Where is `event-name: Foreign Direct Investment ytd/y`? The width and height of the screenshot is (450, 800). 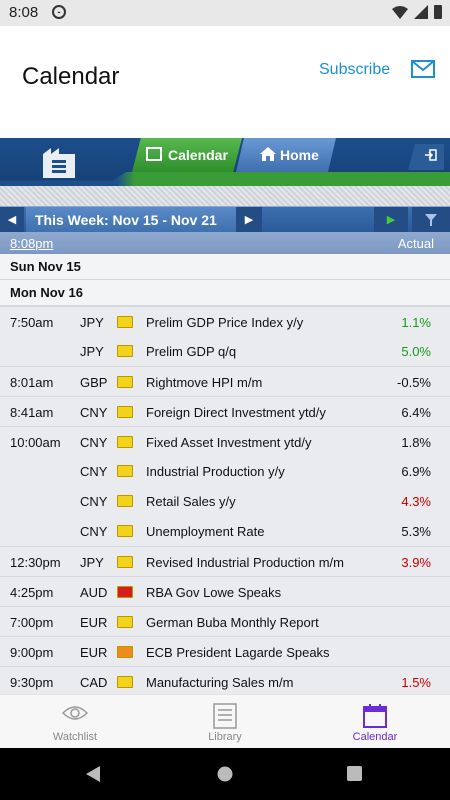 event-name: Foreign Direct Investment ytd/y is located at coordinates (236, 412).